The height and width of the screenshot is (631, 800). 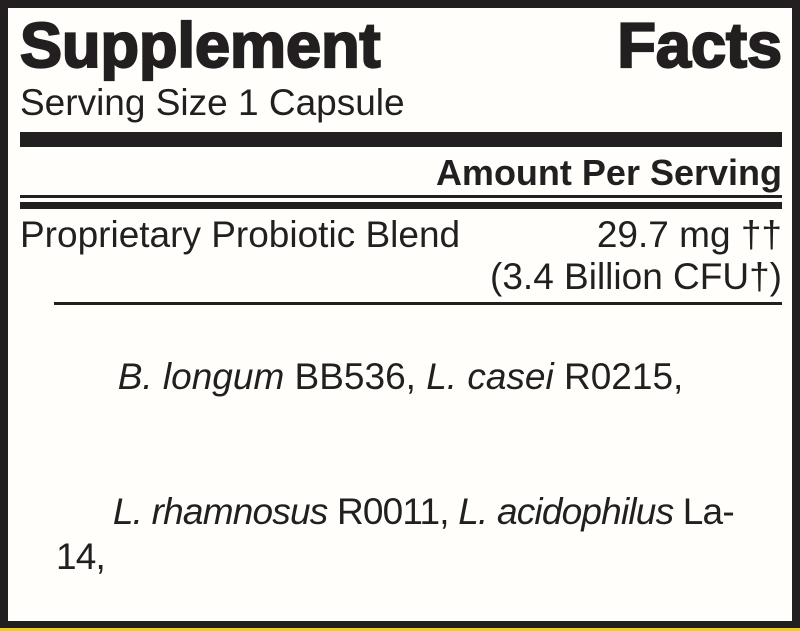 What do you see at coordinates (240, 234) in the screenshot?
I see `blend-name: Proprietary Probiotic Blend` at bounding box center [240, 234].